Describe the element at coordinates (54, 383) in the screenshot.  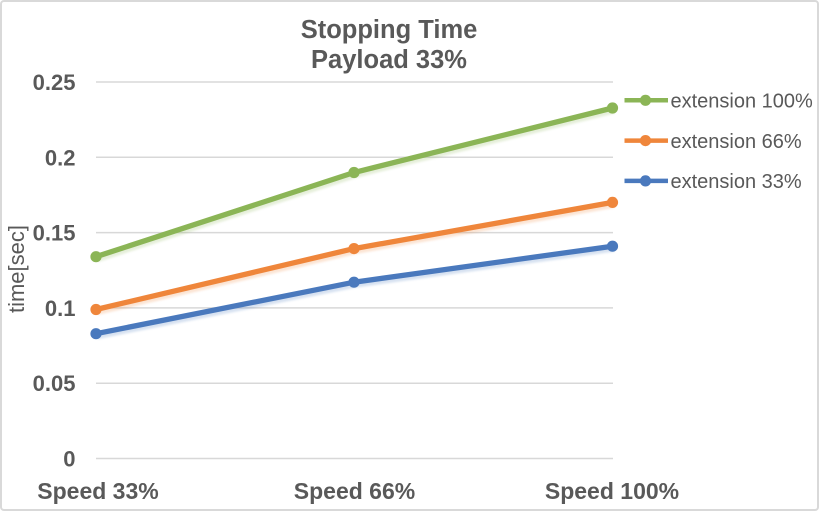
I see `svg-text: 0.05` at that location.